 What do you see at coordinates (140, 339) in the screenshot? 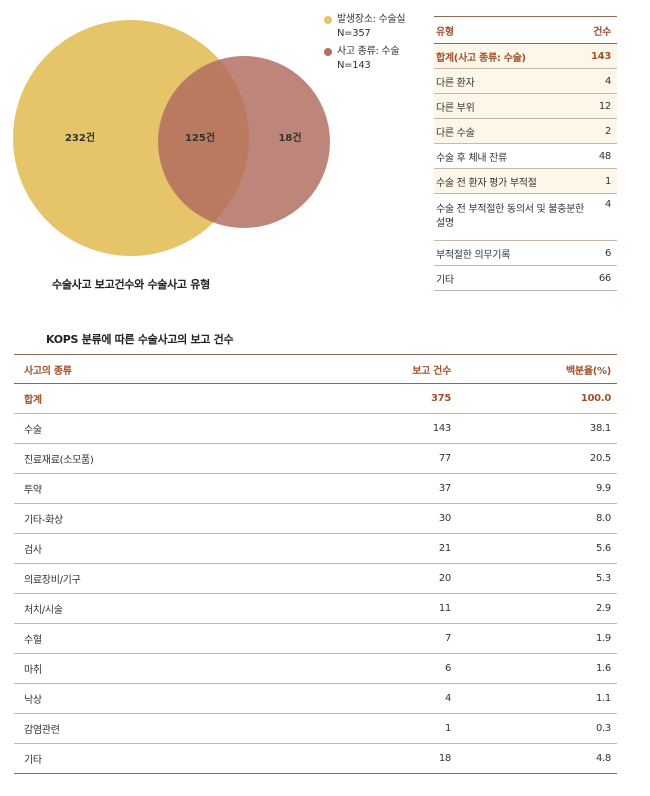
I see `main-table-title: KOPS 분류에 따른 수술사고의 보고 건수` at bounding box center [140, 339].